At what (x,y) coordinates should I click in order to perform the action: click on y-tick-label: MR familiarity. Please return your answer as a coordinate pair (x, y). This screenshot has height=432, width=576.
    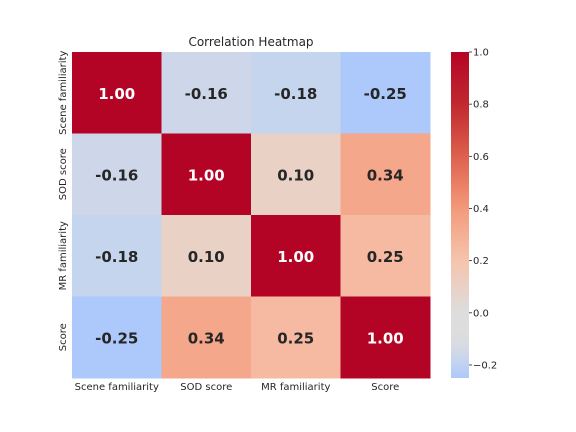
    Looking at the image, I should click on (63, 255).